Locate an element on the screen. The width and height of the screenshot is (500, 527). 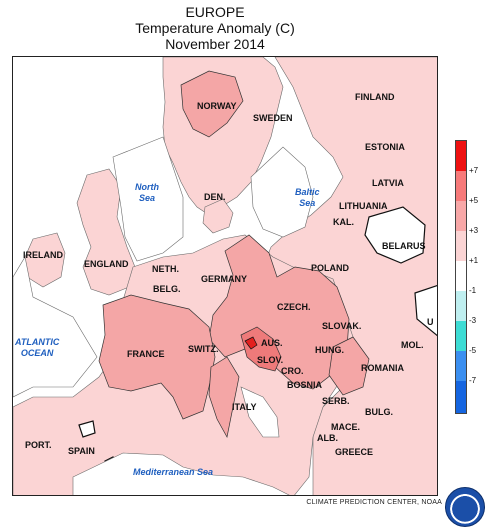
label-bulg: BULG. is located at coordinates (379, 412).